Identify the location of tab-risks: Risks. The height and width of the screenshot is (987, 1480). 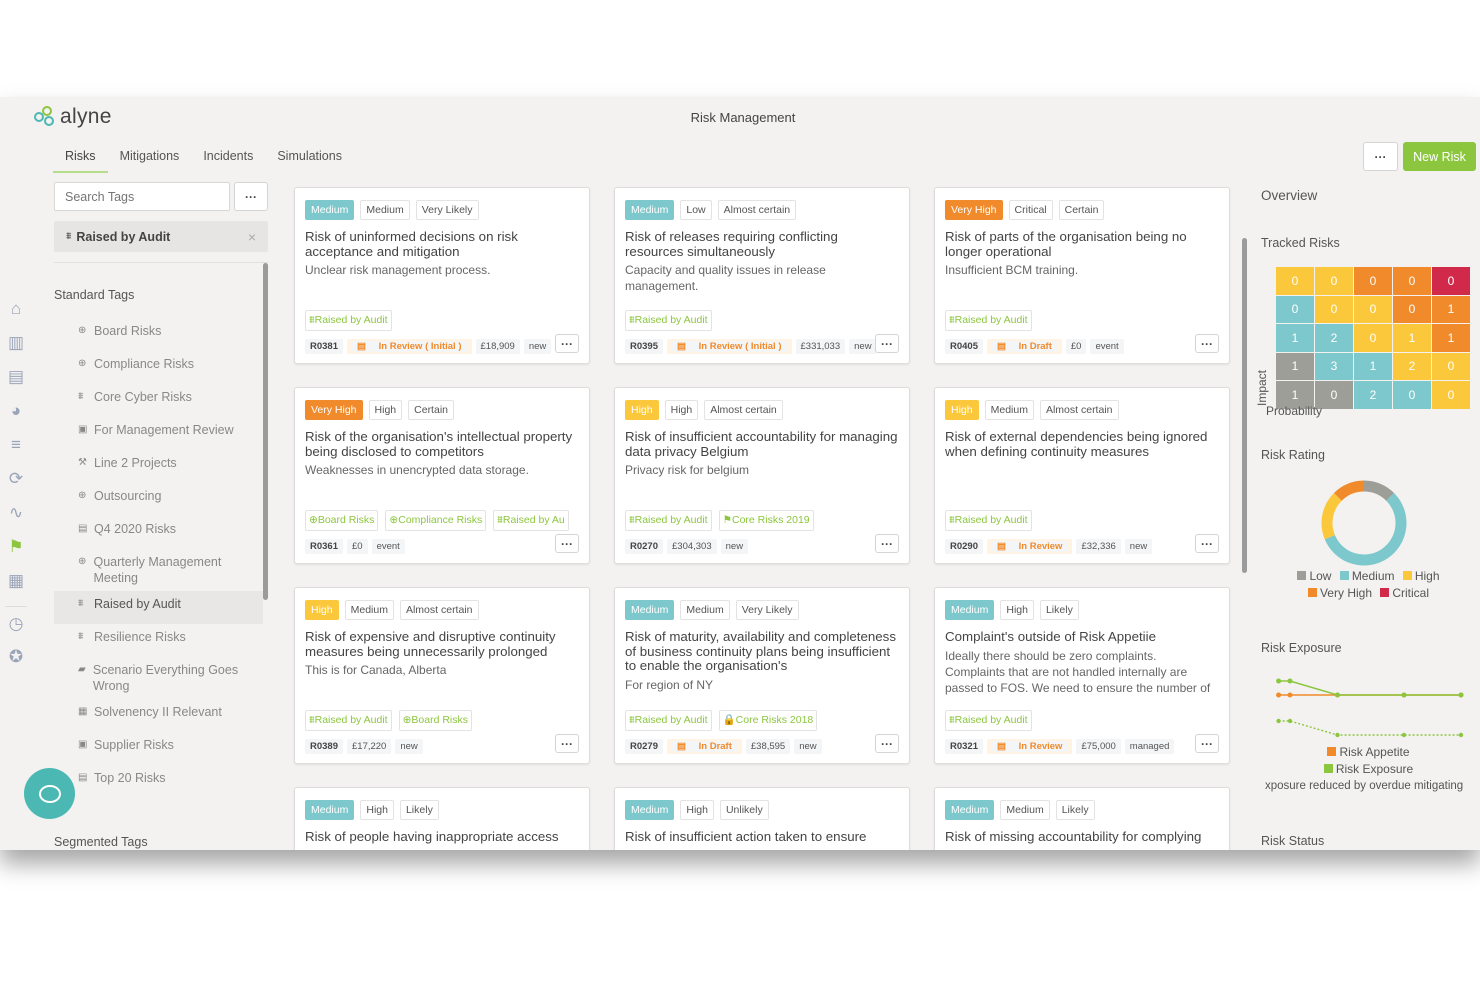
(80, 161).